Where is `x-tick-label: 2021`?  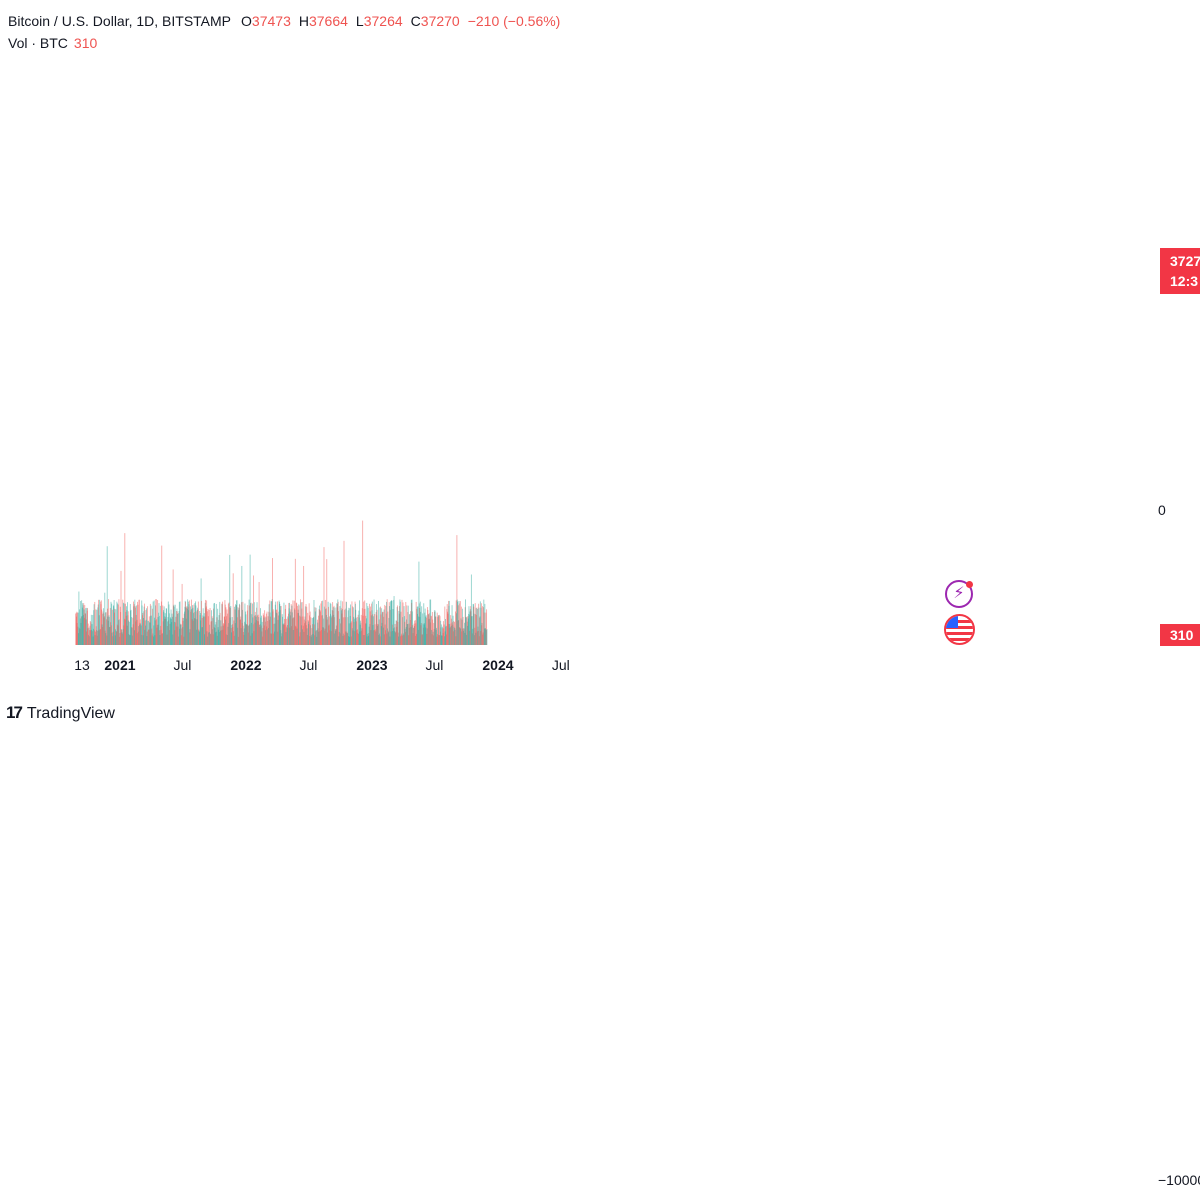
x-tick-label: 2021 is located at coordinates (120, 665).